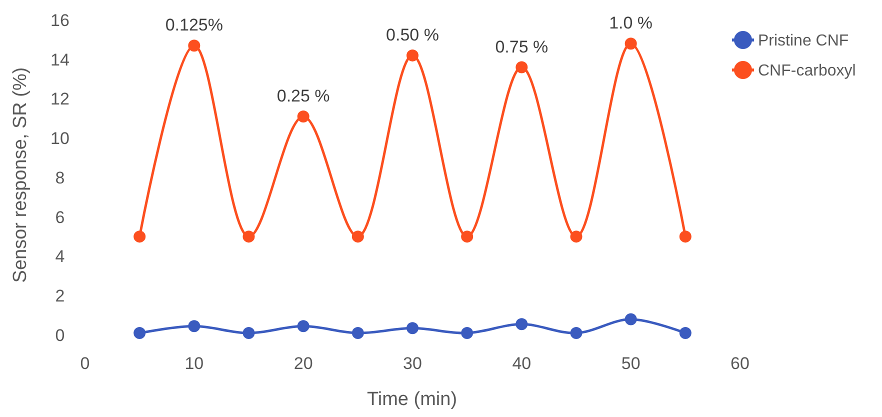 This screenshot has width=882, height=417. I want to click on y-tick-label: 2, so click(60, 296).